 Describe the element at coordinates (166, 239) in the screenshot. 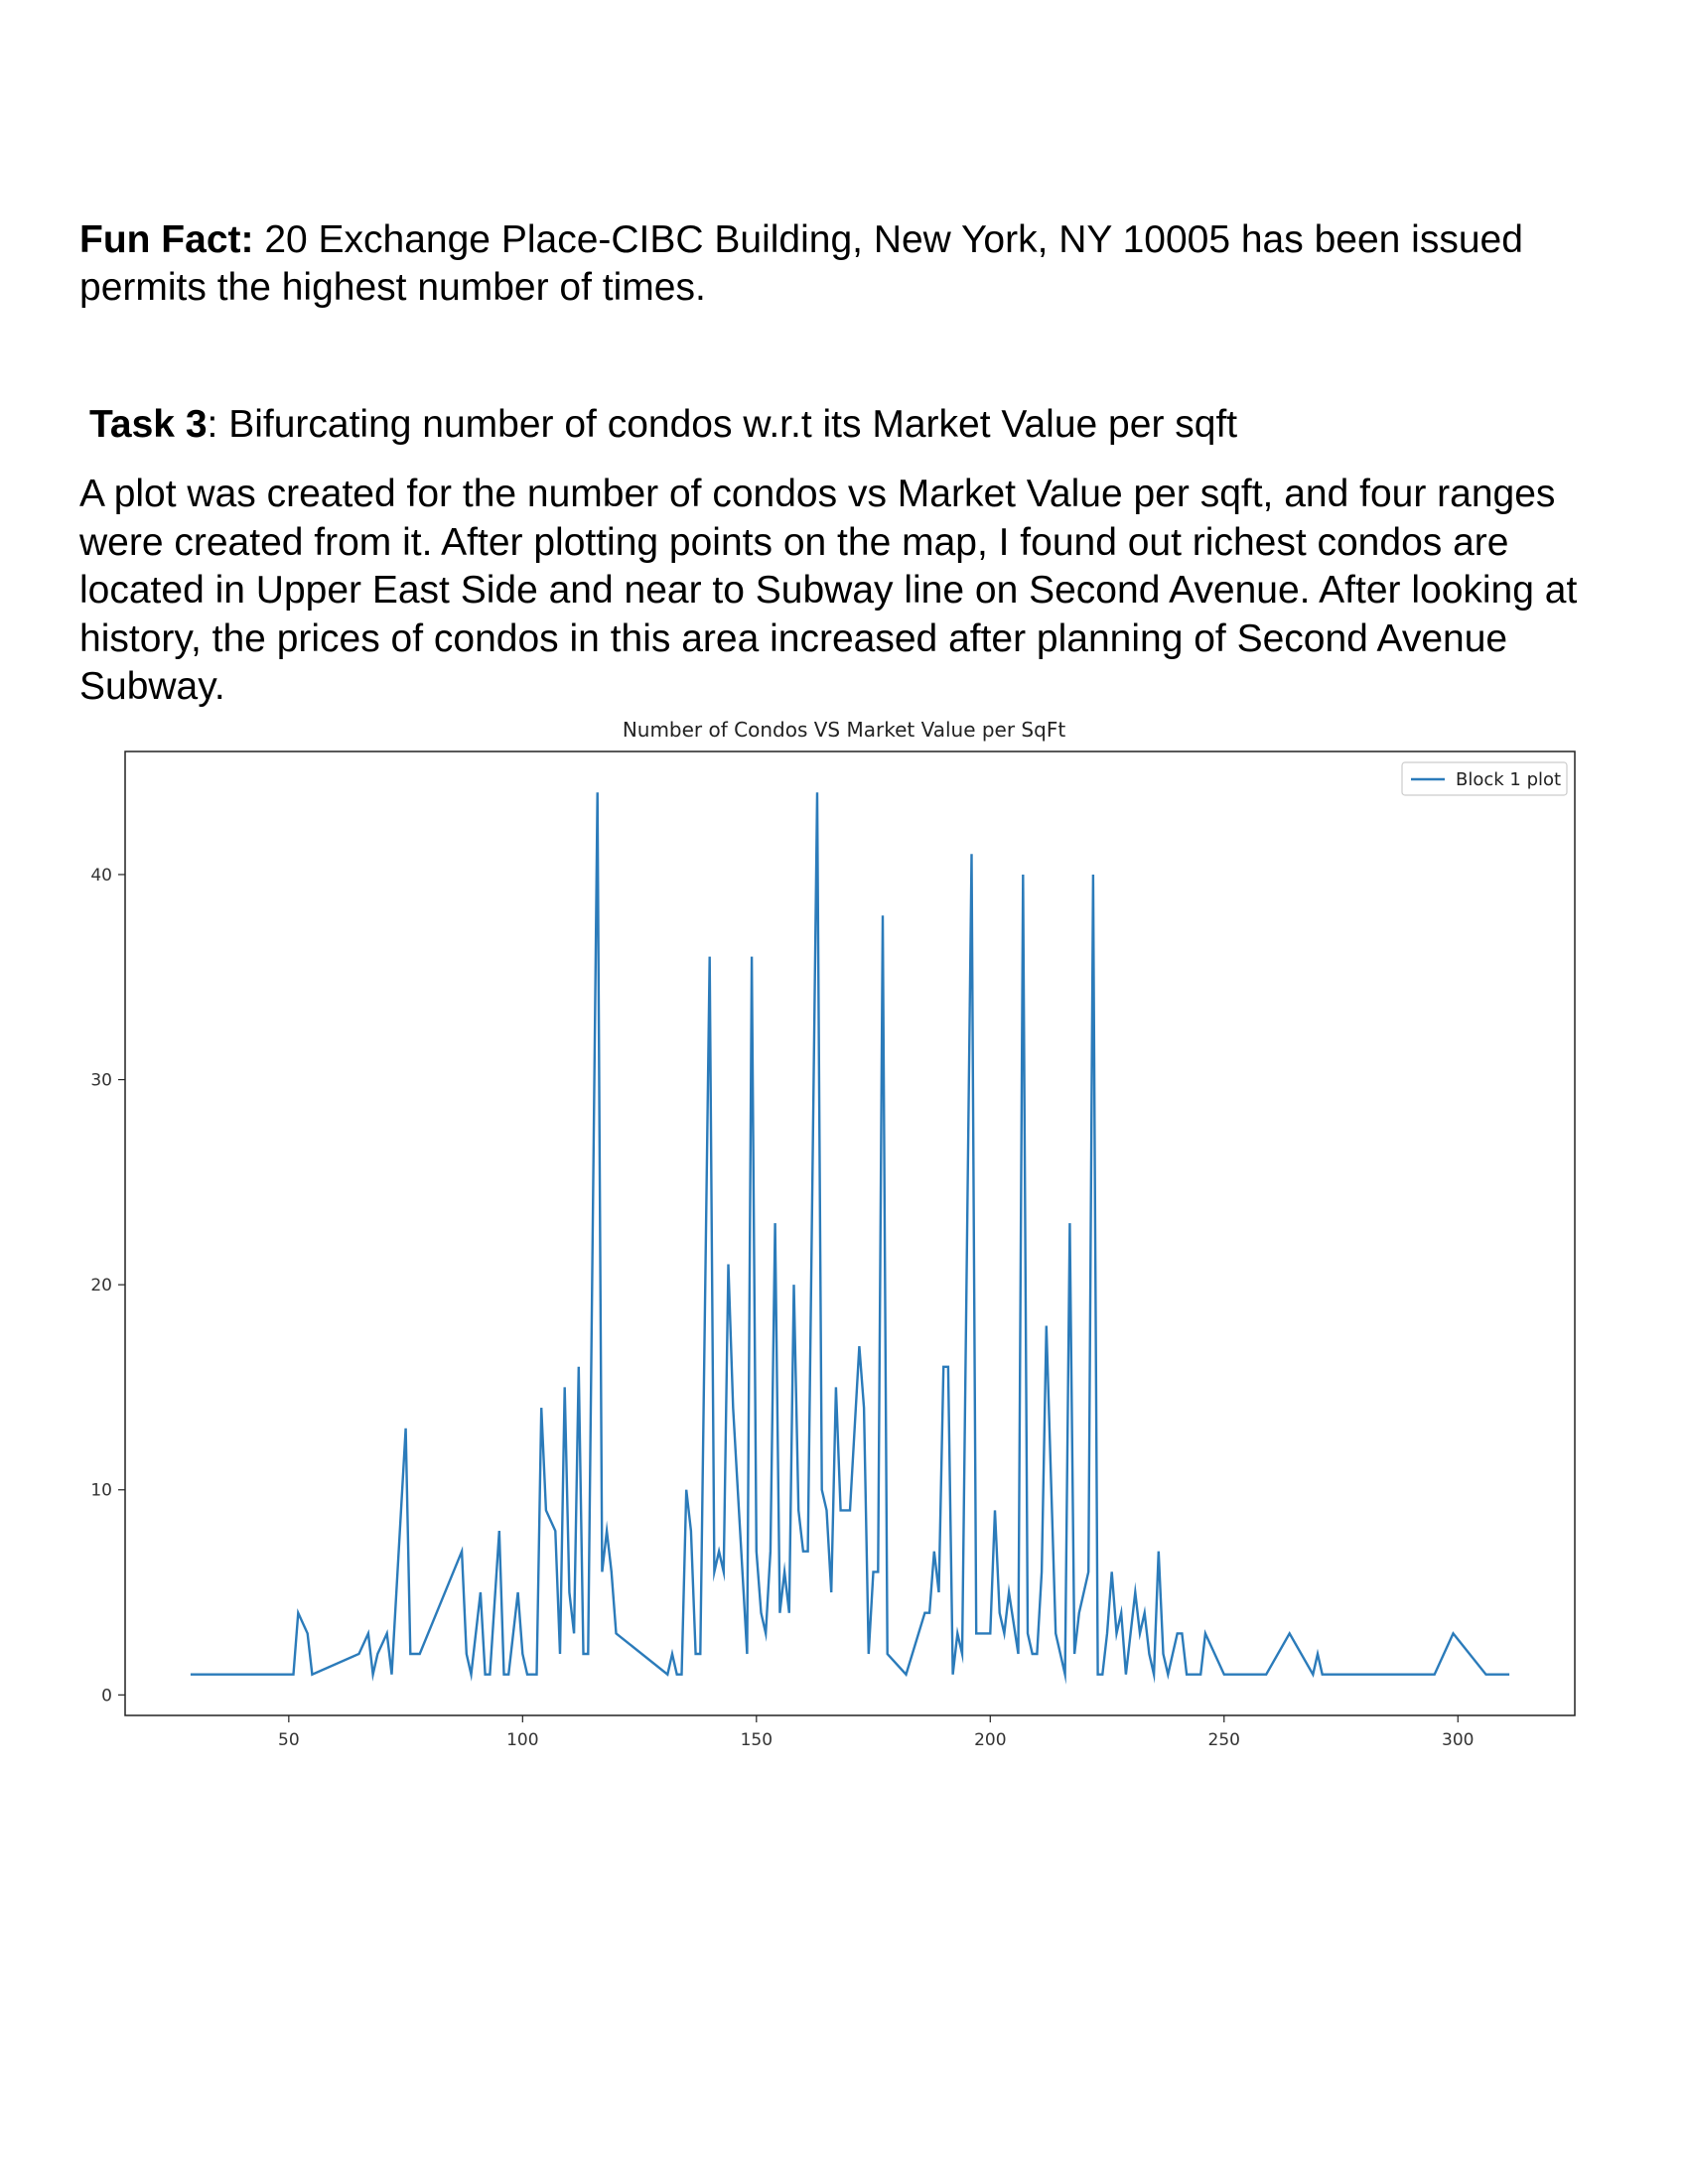

I see `fun-fact-label: Fun Fact:` at that location.